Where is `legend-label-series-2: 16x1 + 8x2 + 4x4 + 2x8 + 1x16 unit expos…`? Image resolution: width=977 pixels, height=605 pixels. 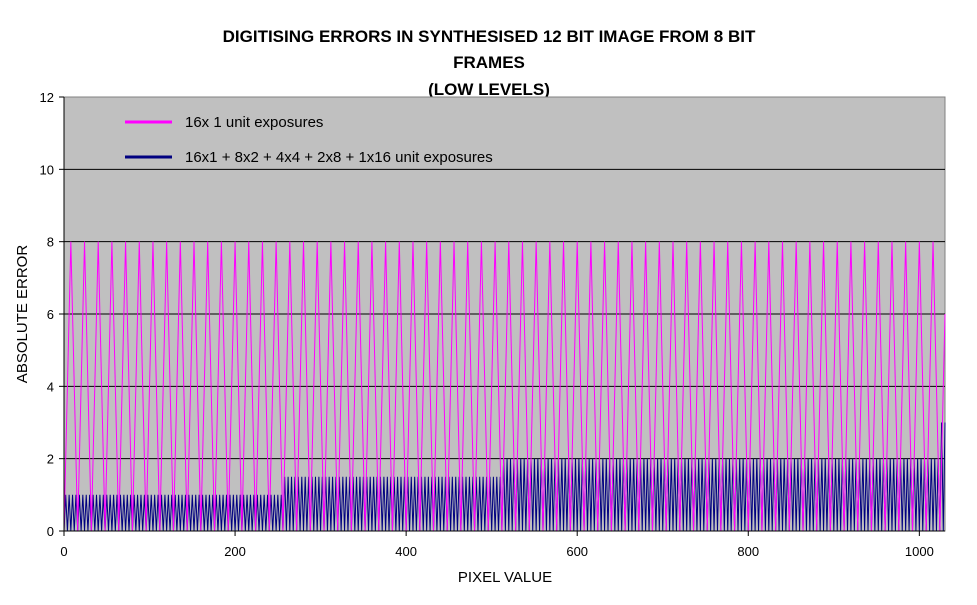
legend-label-series-2: 16x1 + 8x2 + 4x4 + 2x8 + 1x16 unit expos… is located at coordinates (339, 157).